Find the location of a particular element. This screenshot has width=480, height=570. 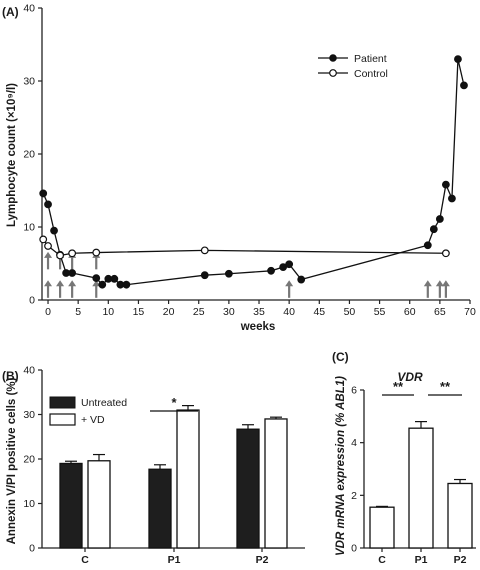

panel-a-y-ticks: 0 10 20 30 40 is located at coordinates (32, 155).